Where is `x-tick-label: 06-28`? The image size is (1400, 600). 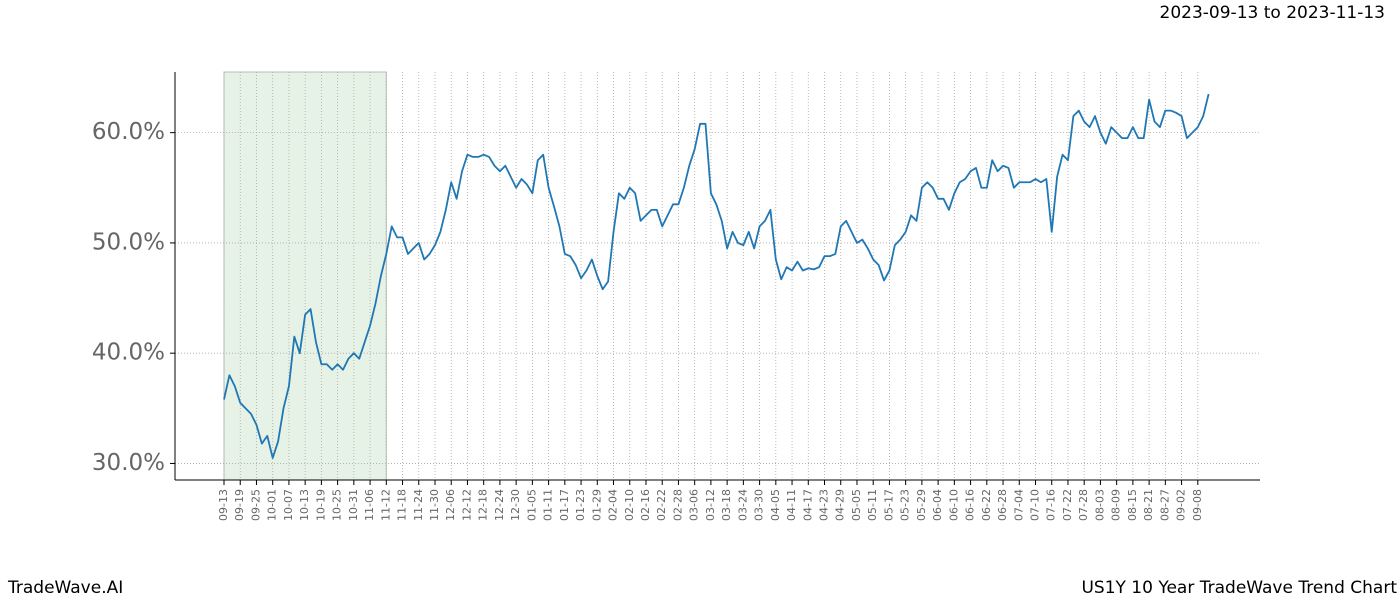 x-tick-label: 06-28 is located at coordinates (1002, 505).